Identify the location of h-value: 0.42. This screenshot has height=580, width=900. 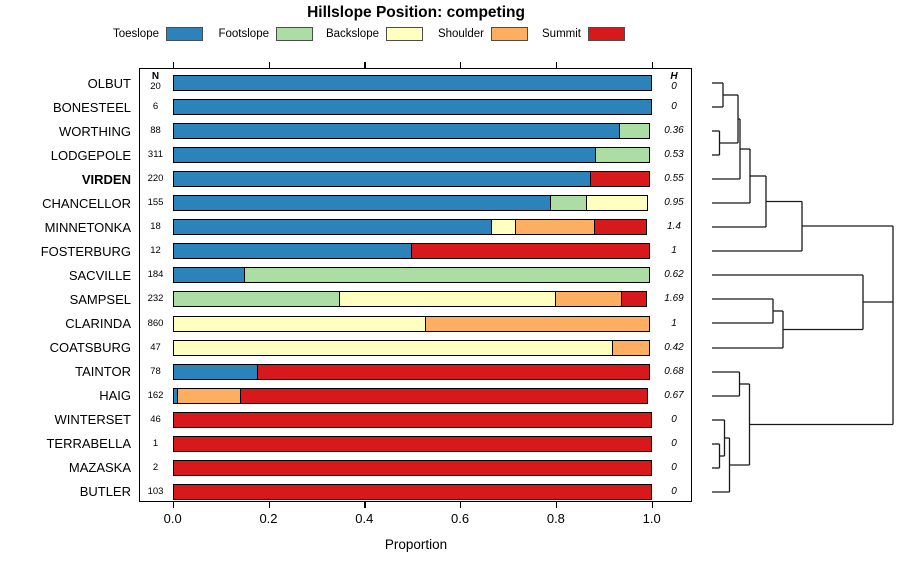
(674, 347).